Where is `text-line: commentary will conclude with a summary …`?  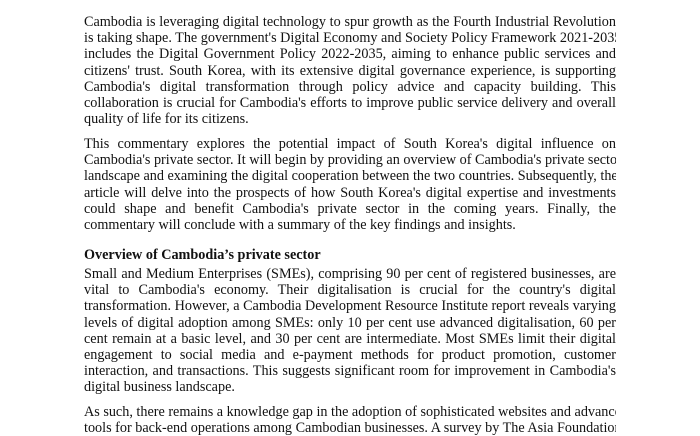
text-line: commentary will conclude with a summary … is located at coordinates (300, 224).